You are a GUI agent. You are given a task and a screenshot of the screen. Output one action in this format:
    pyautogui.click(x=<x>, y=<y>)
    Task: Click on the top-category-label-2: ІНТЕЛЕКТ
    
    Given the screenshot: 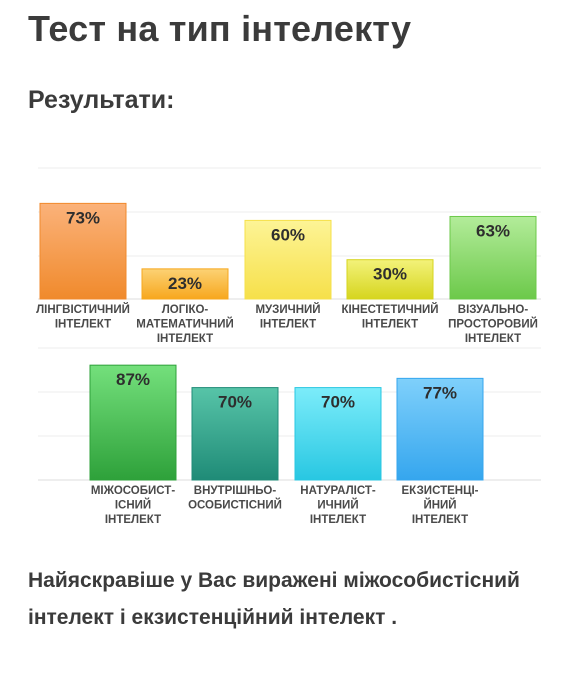 What is the action you would take?
    pyautogui.click(x=288, y=325)
    